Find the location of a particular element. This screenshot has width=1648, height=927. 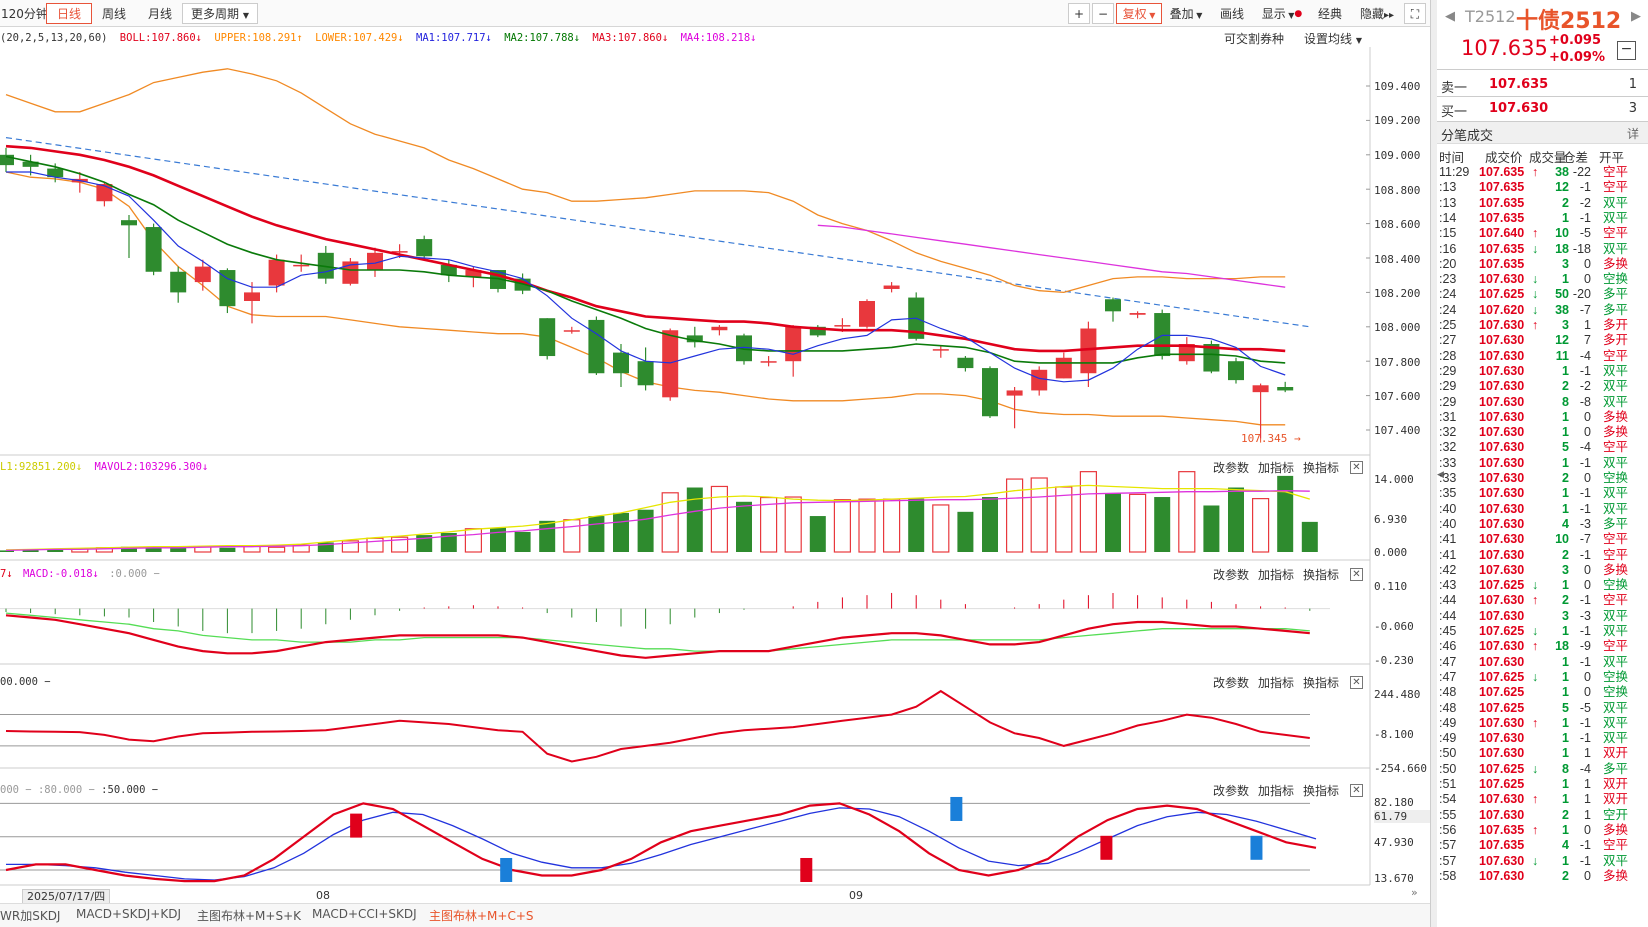

tick-oi: -3 is located at coordinates (1585, 523).